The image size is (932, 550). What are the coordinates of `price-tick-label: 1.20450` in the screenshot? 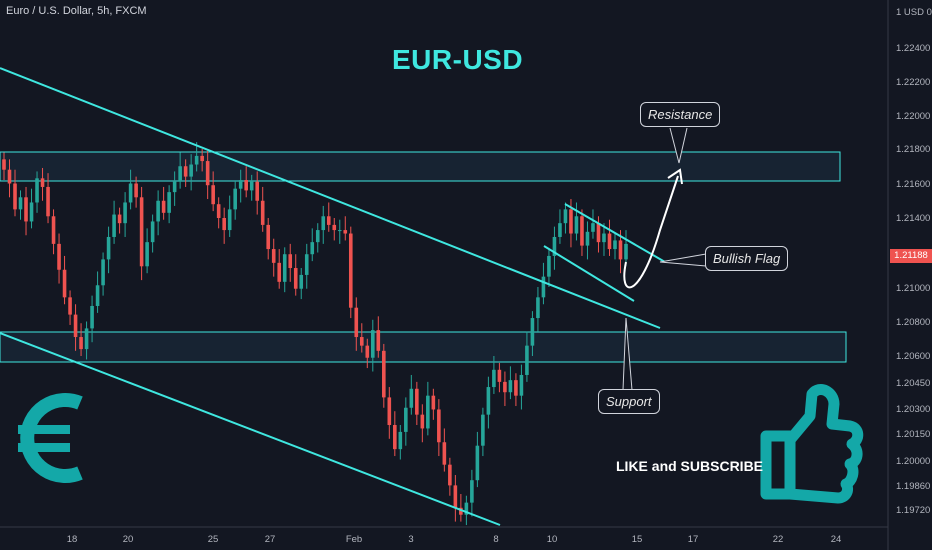 It's located at (913, 383).